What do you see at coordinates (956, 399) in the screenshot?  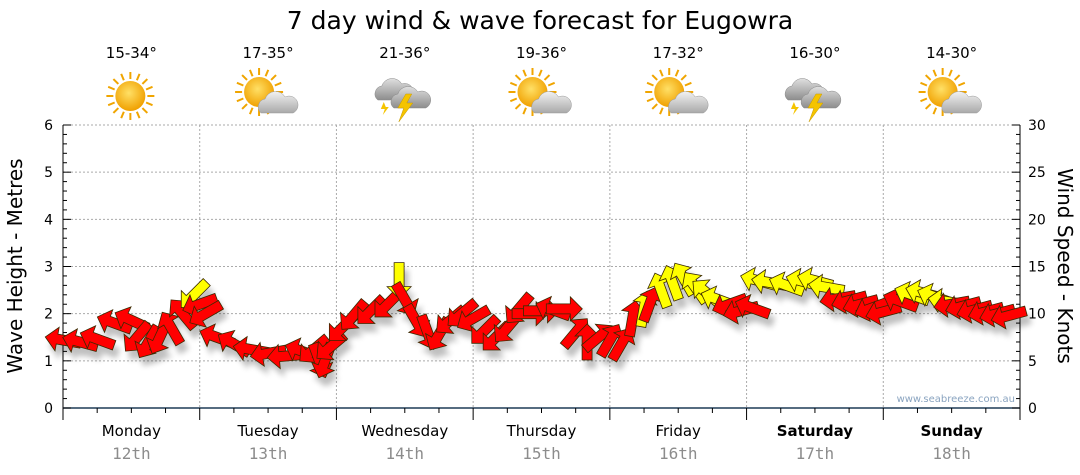 I see `watermark: www.seabreeze.com.au` at bounding box center [956, 399].